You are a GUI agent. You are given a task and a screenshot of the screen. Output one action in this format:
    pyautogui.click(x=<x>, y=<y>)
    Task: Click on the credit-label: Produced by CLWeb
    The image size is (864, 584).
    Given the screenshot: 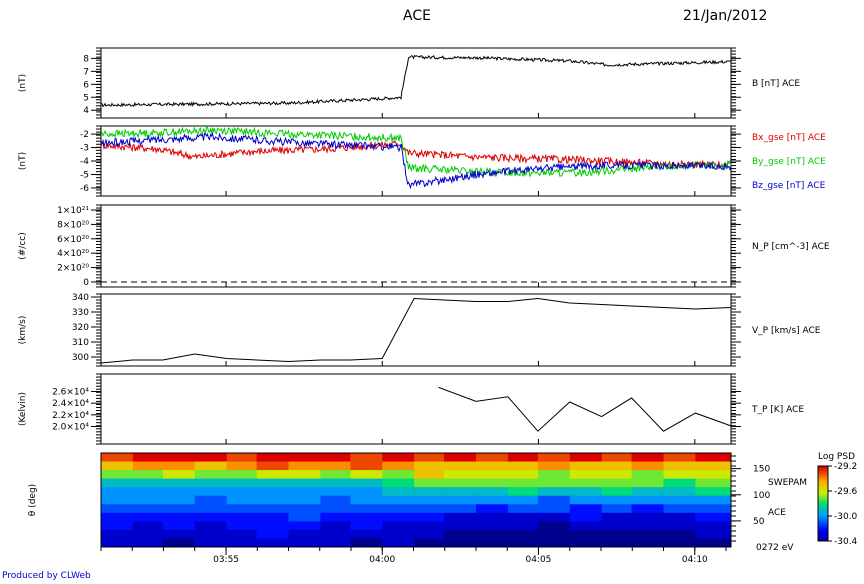 What is the action you would take?
    pyautogui.click(x=46, y=576)
    